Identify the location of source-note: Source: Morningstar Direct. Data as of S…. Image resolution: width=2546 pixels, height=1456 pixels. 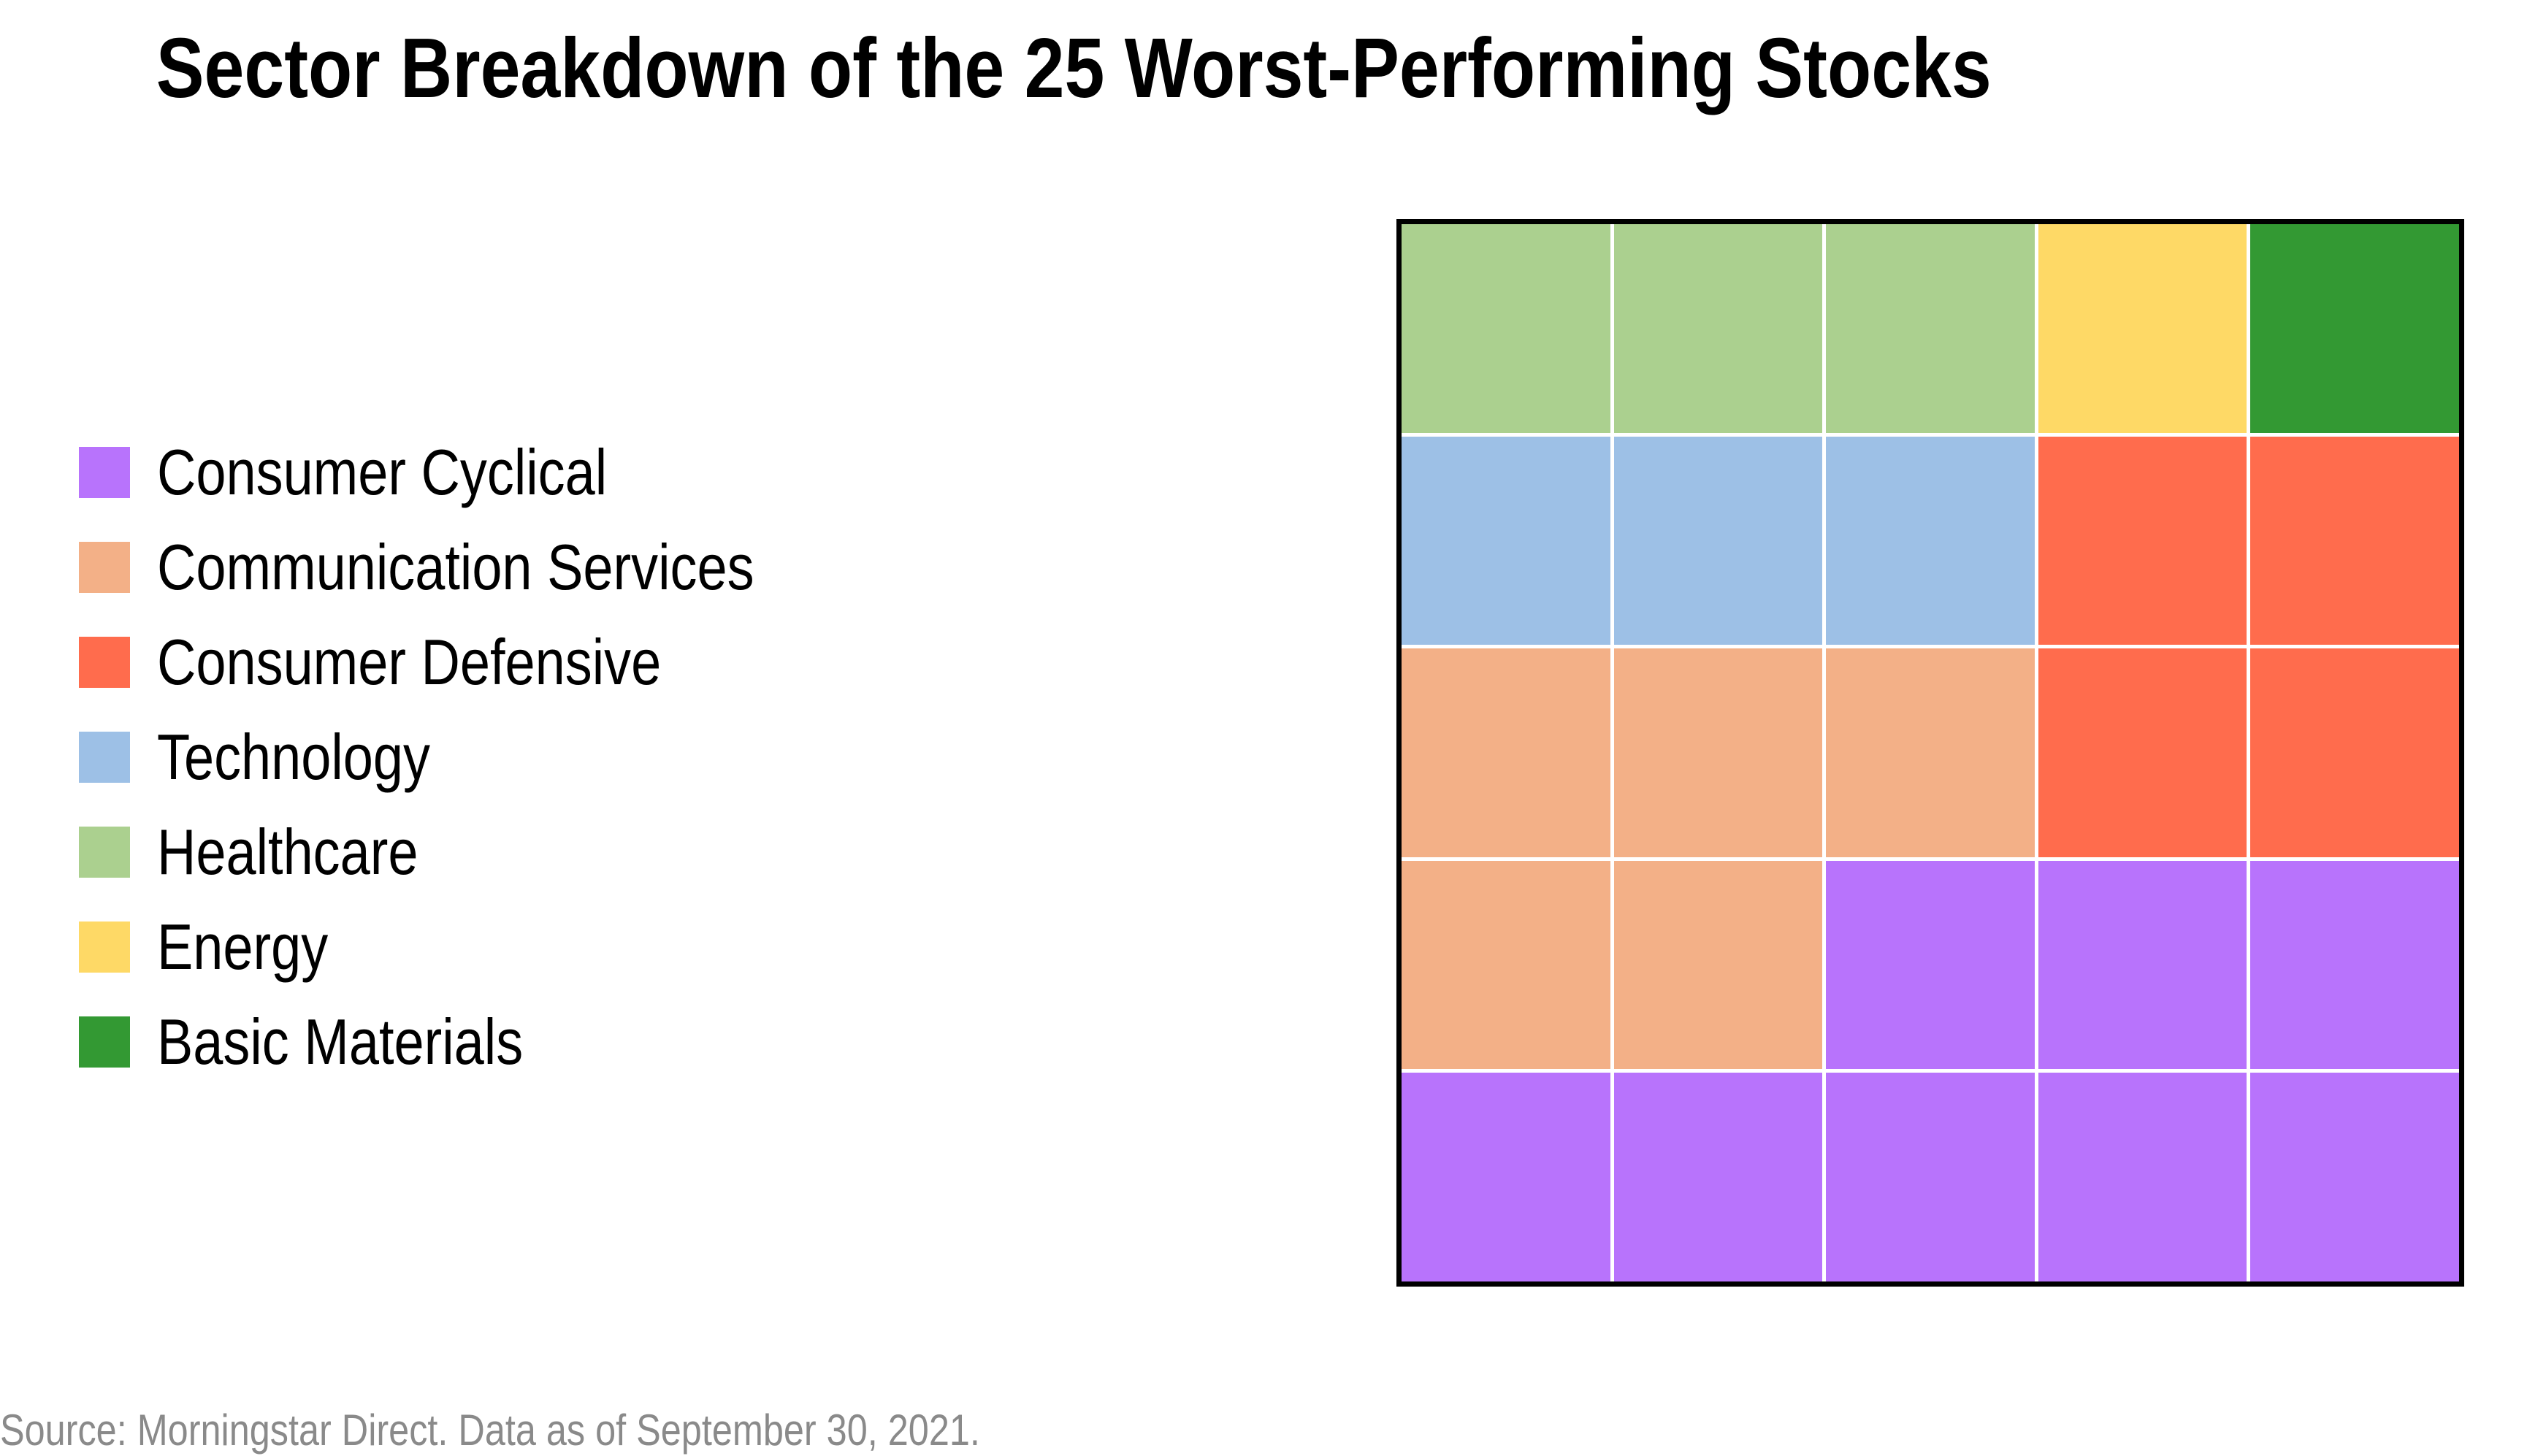
(490, 1430).